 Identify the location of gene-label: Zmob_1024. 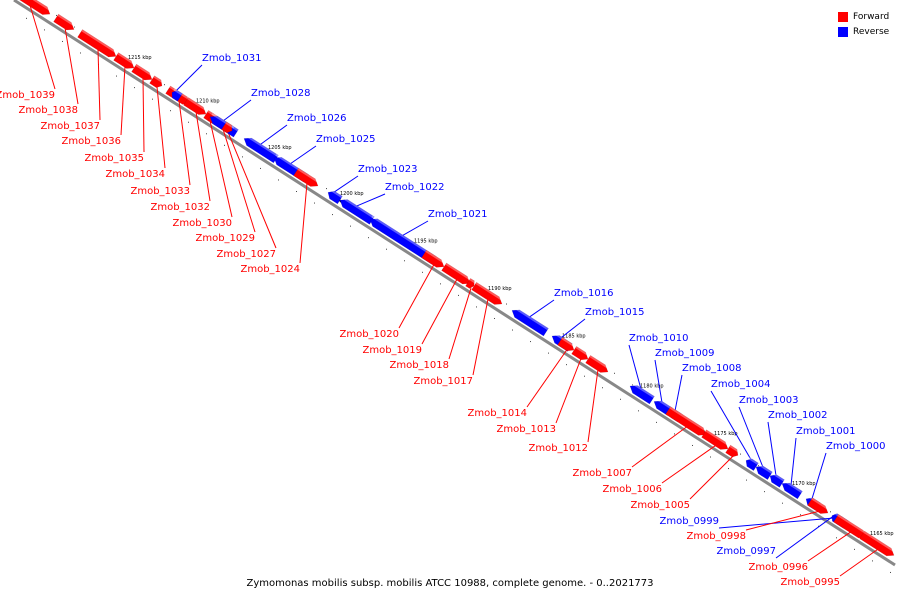
(270, 269).